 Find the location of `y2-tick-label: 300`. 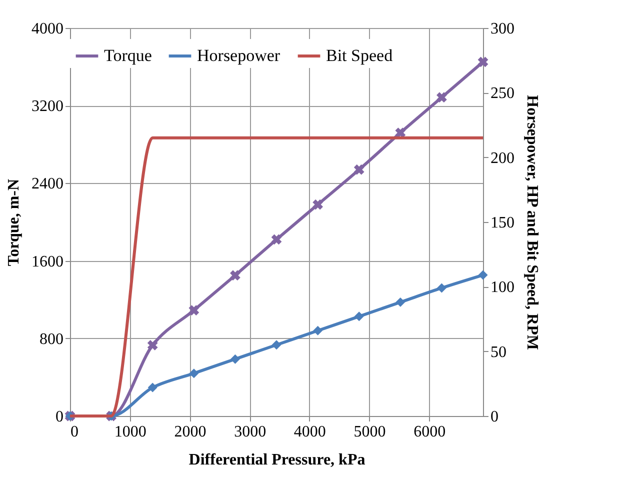

y2-tick-label: 300 is located at coordinates (502, 29).